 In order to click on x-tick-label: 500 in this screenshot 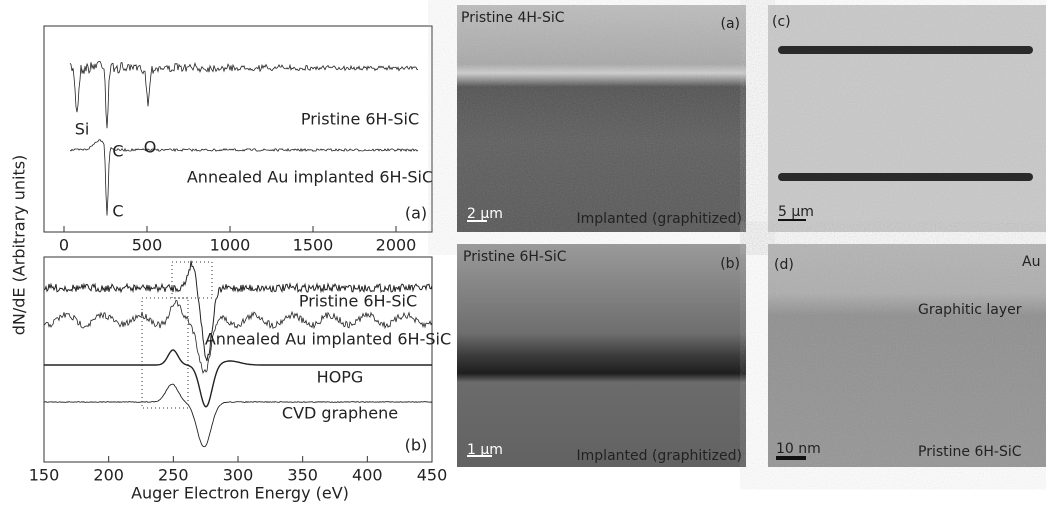, I will do `click(147, 245)`.